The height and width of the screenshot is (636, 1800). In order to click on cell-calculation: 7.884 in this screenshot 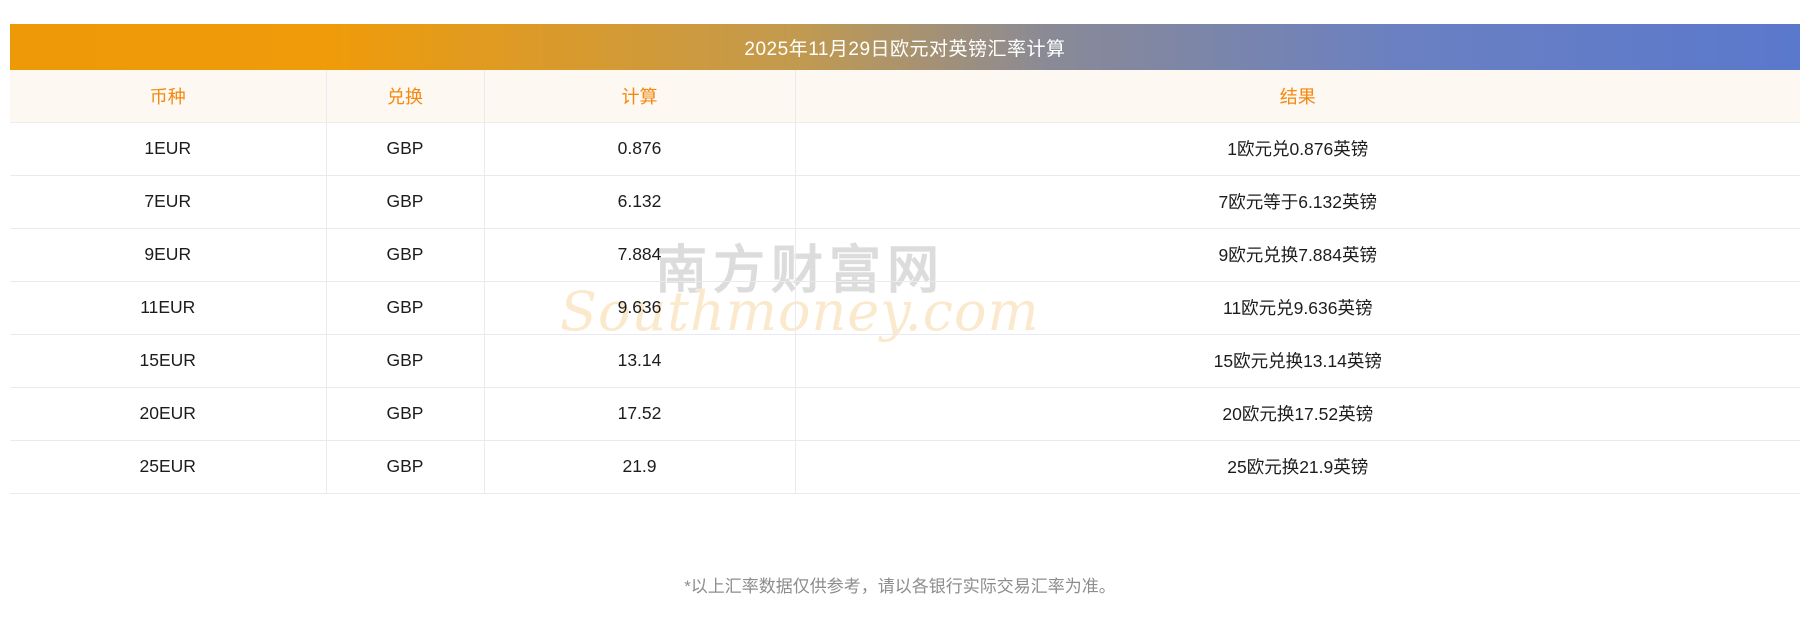, I will do `click(640, 255)`.